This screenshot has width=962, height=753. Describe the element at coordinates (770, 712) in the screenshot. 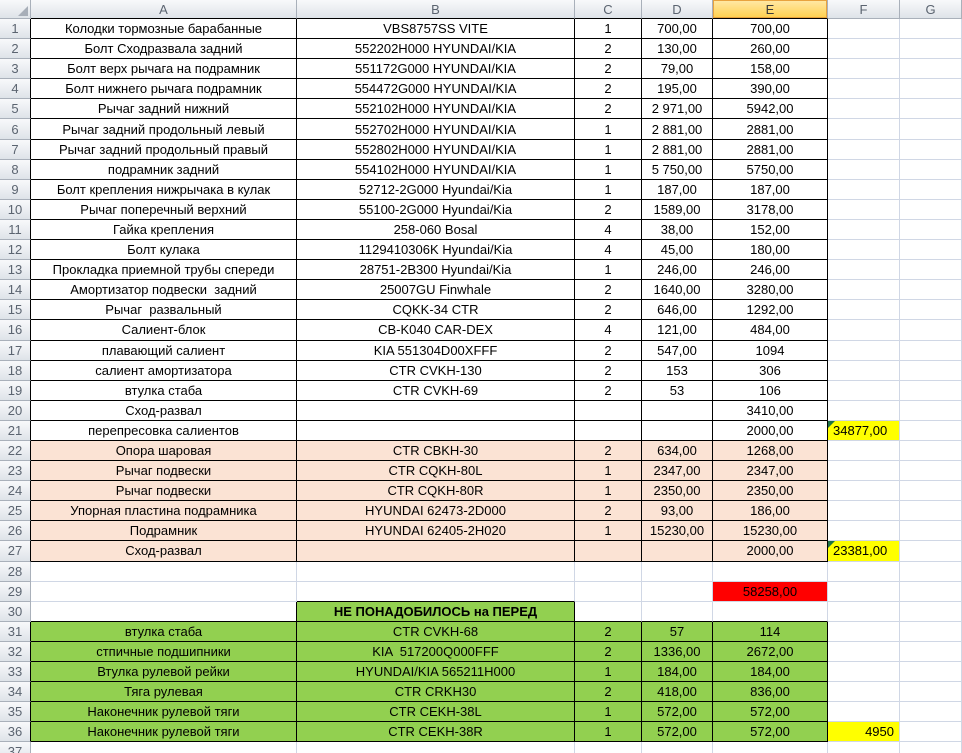

I see `cell-E35: 572,00` at that location.